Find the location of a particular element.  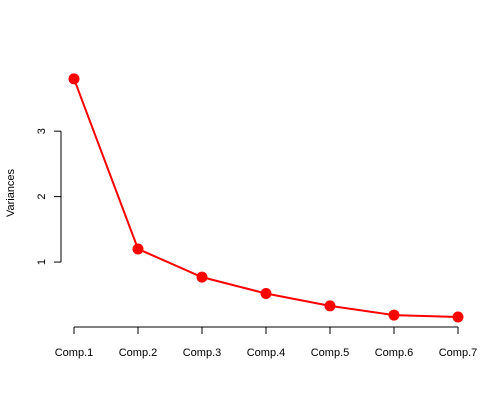

x-tick-label: Comp.6 is located at coordinates (394, 353).